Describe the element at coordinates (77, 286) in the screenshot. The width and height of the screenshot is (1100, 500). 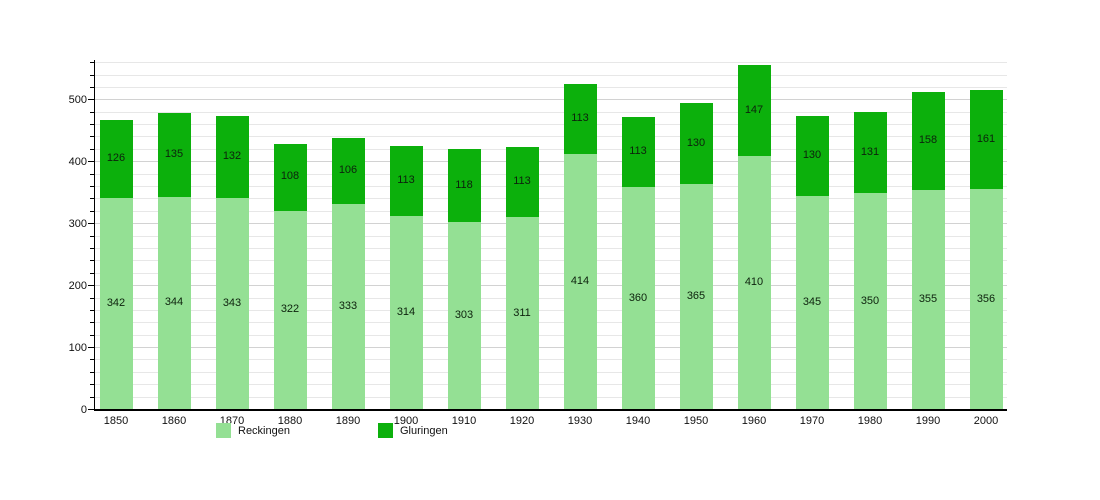
I see `y-tick-label: 200` at that location.